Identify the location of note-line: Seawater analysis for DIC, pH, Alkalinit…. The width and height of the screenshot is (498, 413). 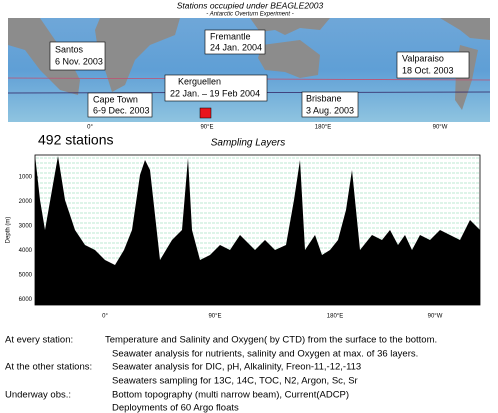
(236, 367).